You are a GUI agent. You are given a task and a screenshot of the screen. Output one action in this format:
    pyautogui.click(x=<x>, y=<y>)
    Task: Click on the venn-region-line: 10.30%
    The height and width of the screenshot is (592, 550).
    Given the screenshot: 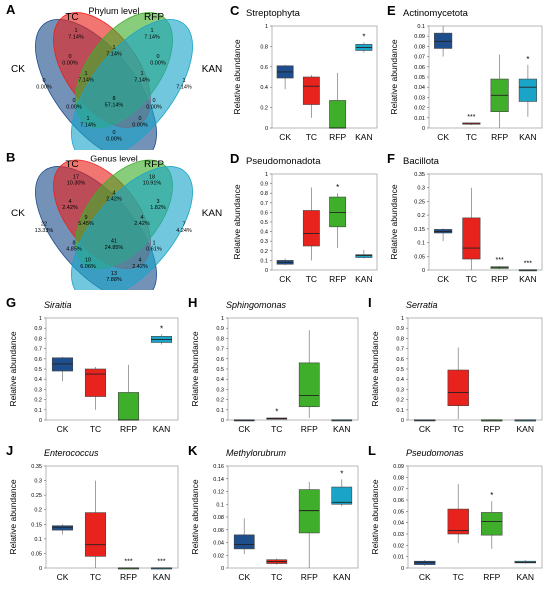 What is the action you would take?
    pyautogui.click(x=76, y=184)
    